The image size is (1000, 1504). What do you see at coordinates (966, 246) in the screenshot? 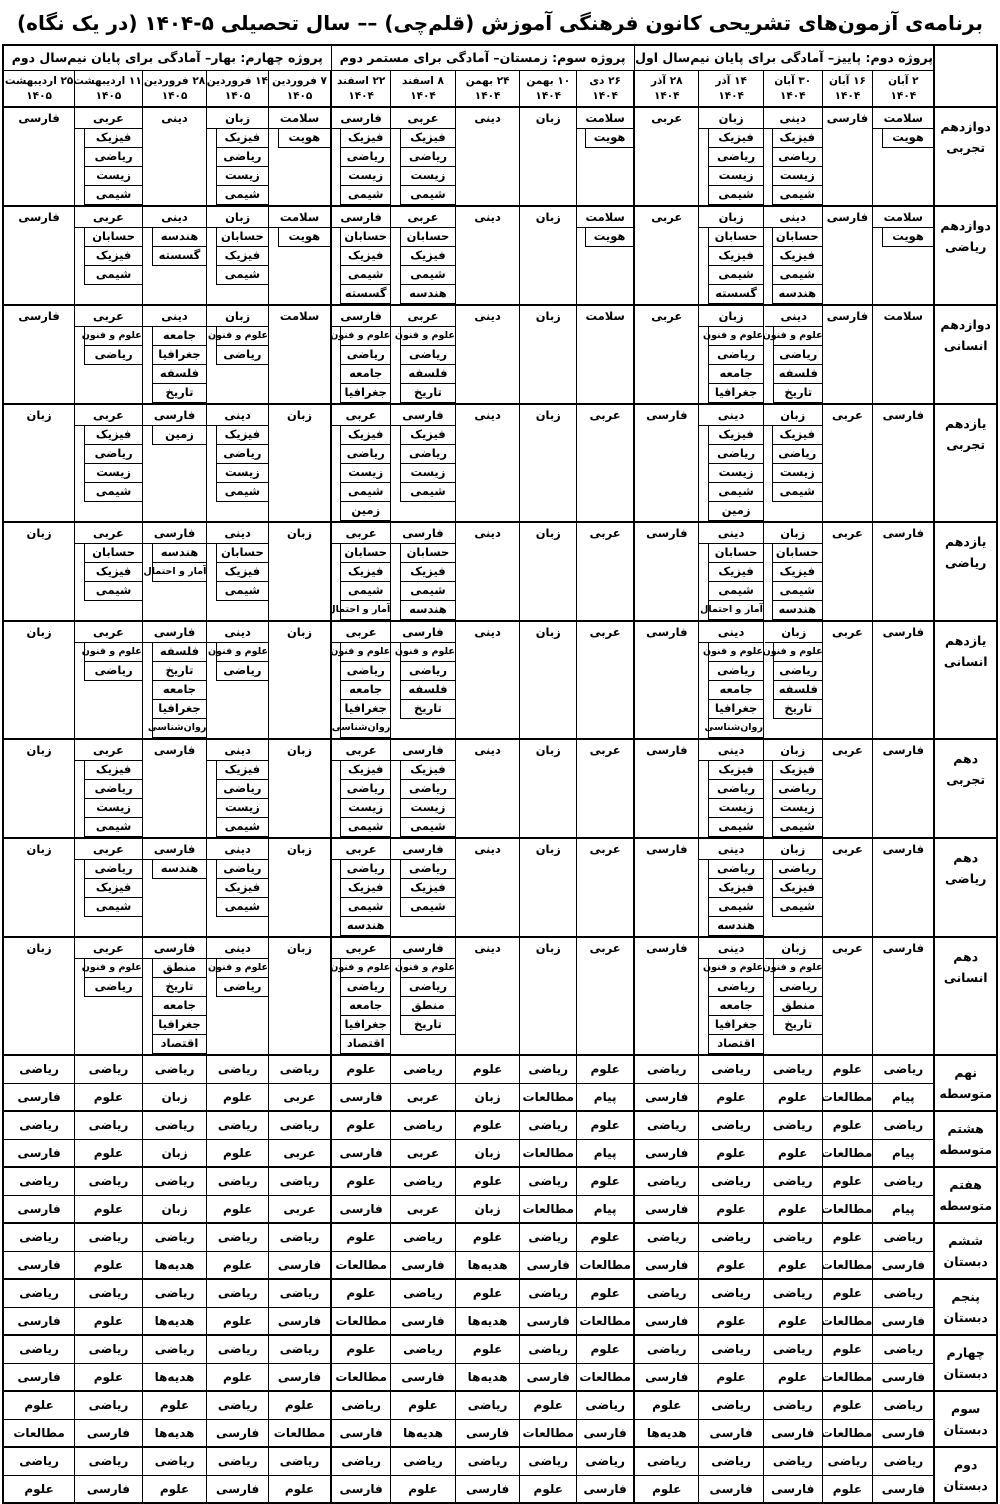
I see `grade-label-line: ریاضی` at bounding box center [966, 246].